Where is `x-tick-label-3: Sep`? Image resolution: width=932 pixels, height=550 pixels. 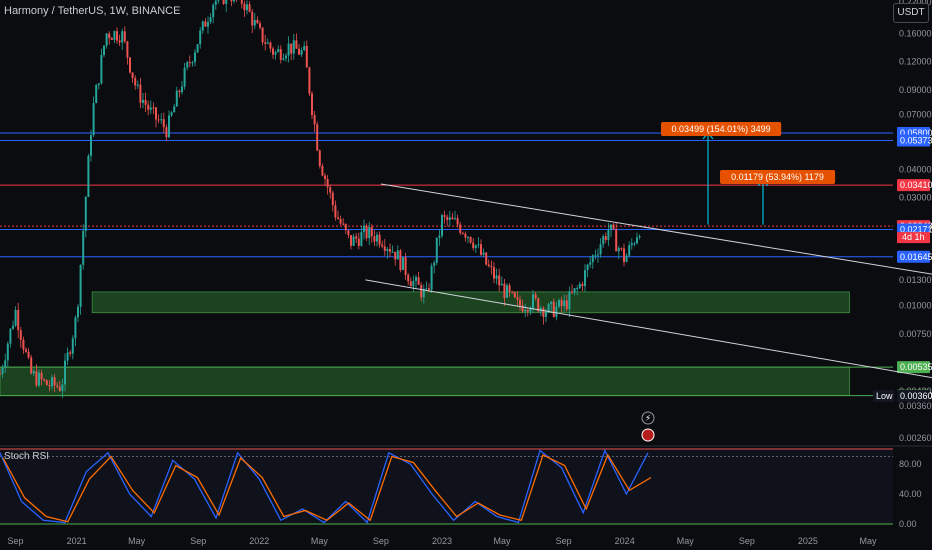
x-tick-label-3: Sep is located at coordinates (198, 541).